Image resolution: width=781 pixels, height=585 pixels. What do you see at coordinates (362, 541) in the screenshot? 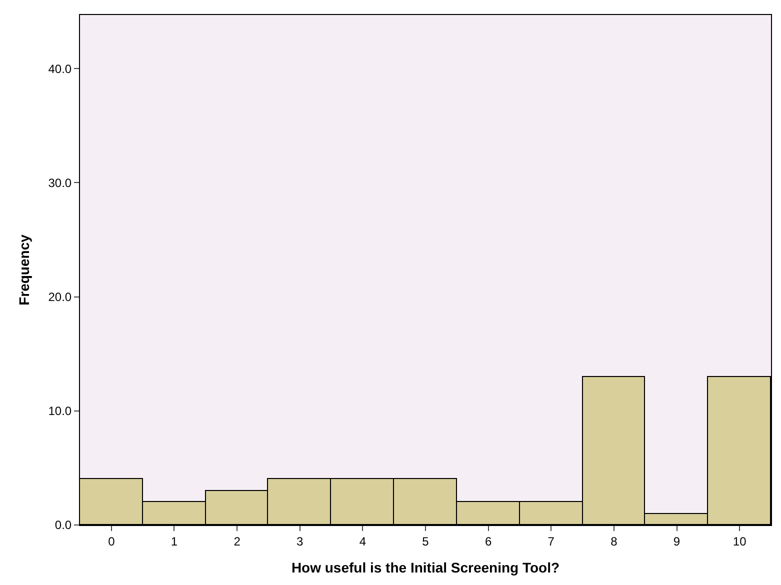
I see `x-tick-label: 4` at bounding box center [362, 541].